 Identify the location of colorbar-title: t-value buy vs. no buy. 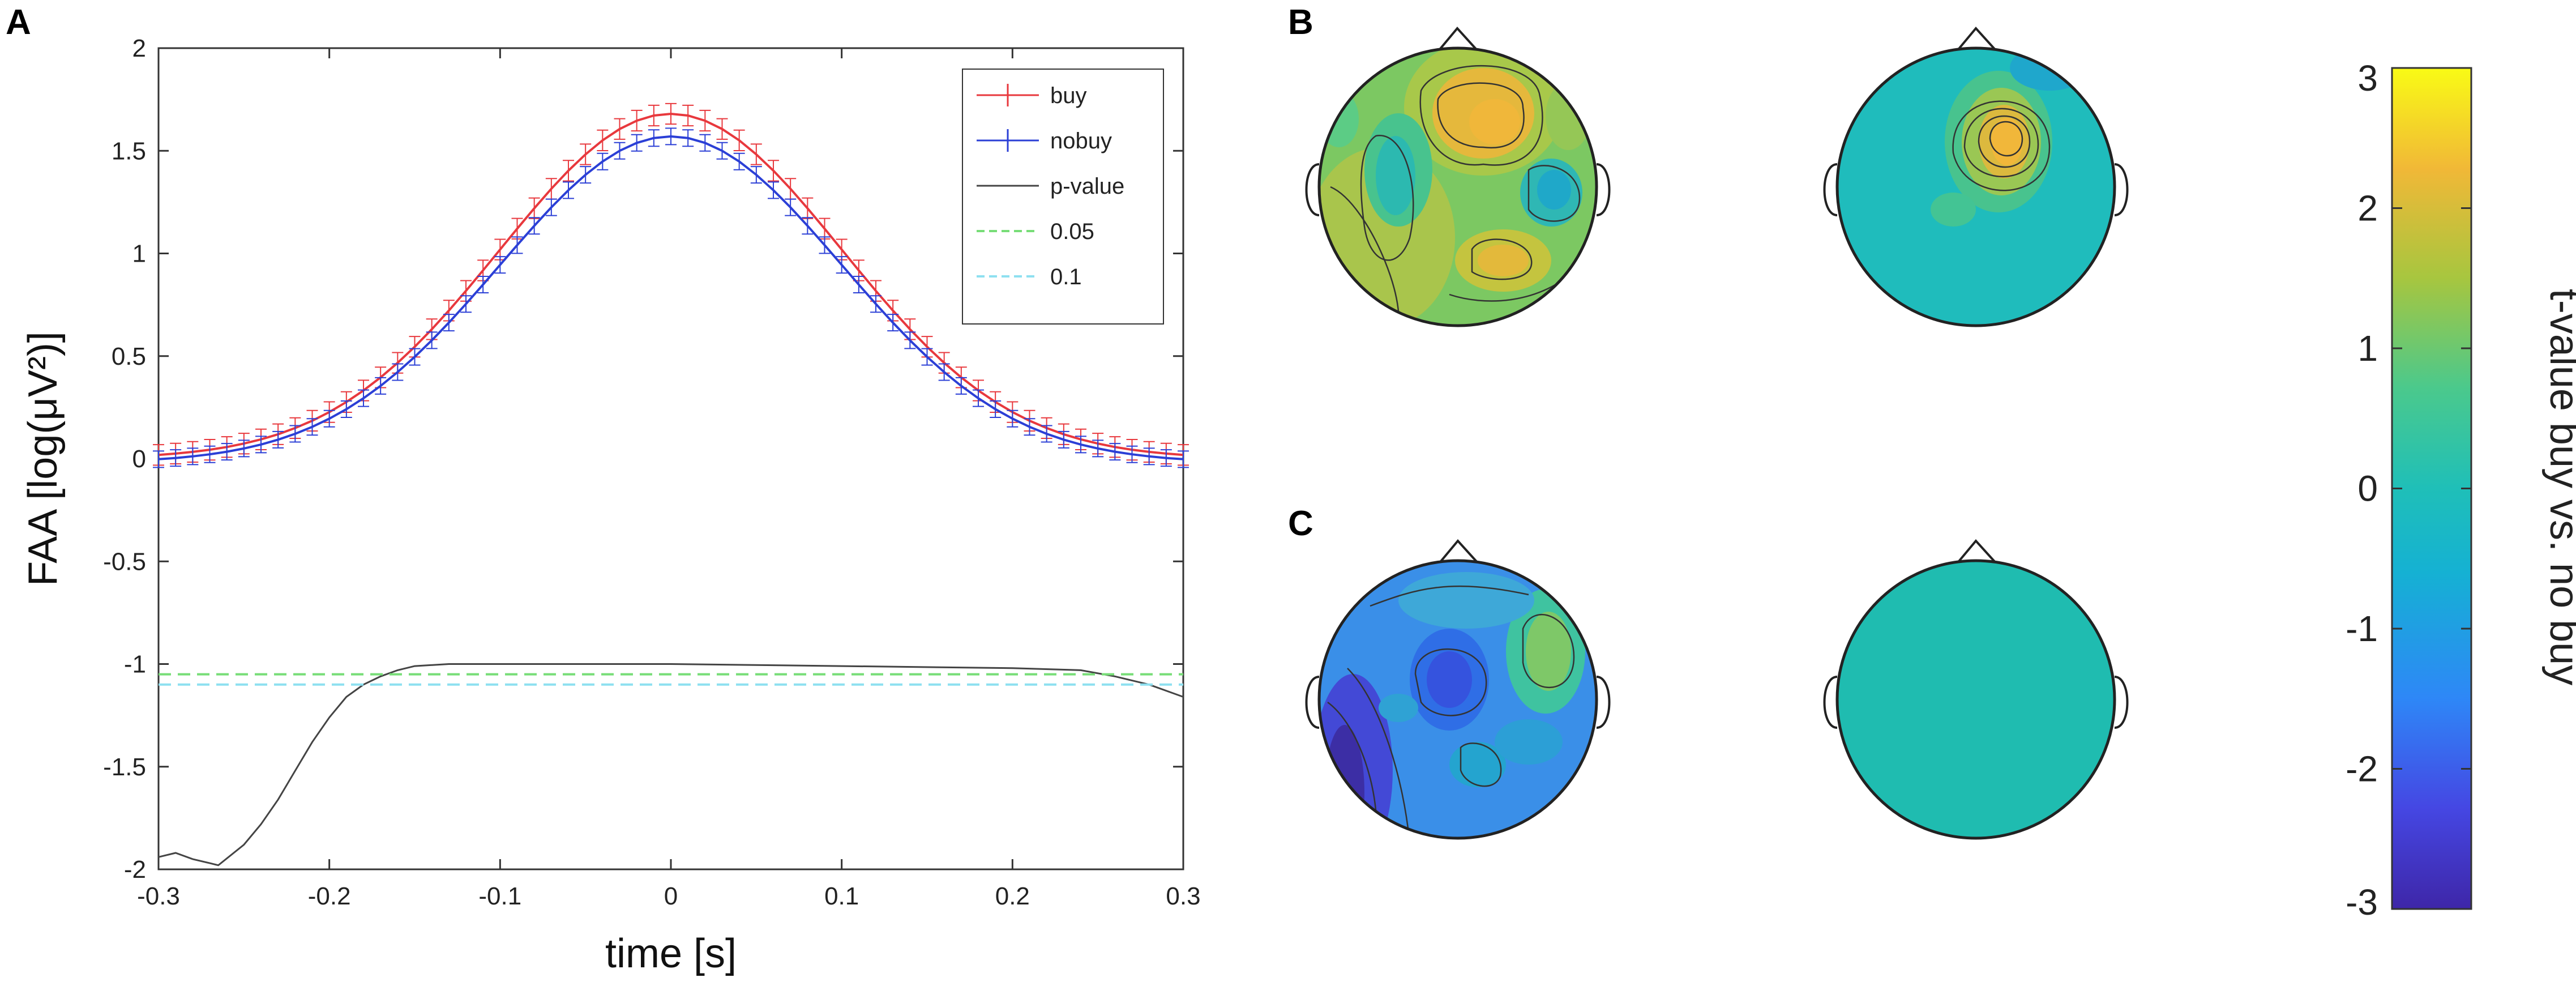
(2558, 487).